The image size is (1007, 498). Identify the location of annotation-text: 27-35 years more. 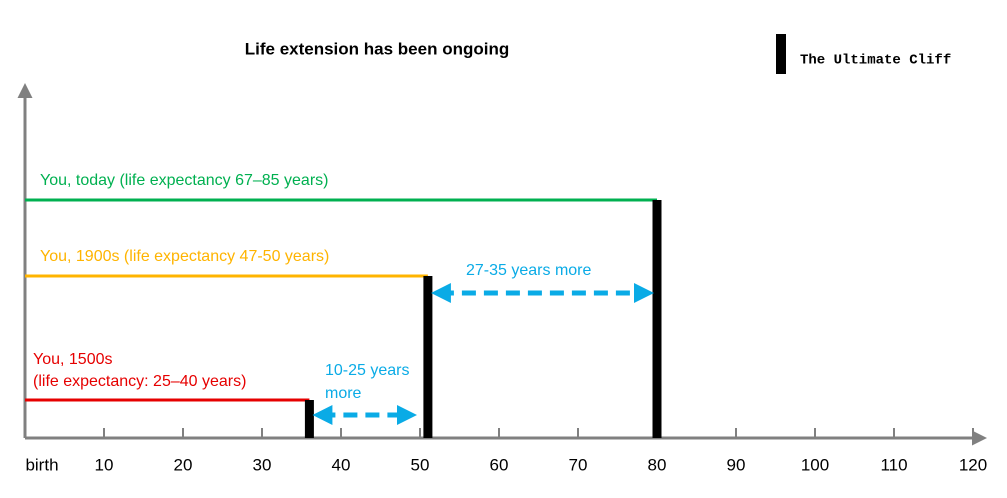
(528, 270).